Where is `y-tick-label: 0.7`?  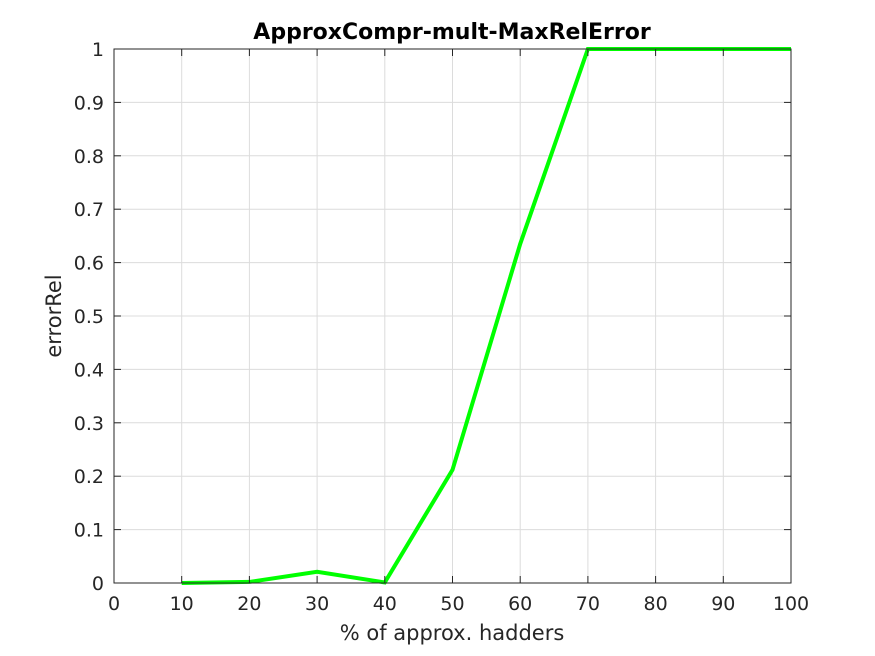 y-tick-label: 0.7 is located at coordinates (89, 210).